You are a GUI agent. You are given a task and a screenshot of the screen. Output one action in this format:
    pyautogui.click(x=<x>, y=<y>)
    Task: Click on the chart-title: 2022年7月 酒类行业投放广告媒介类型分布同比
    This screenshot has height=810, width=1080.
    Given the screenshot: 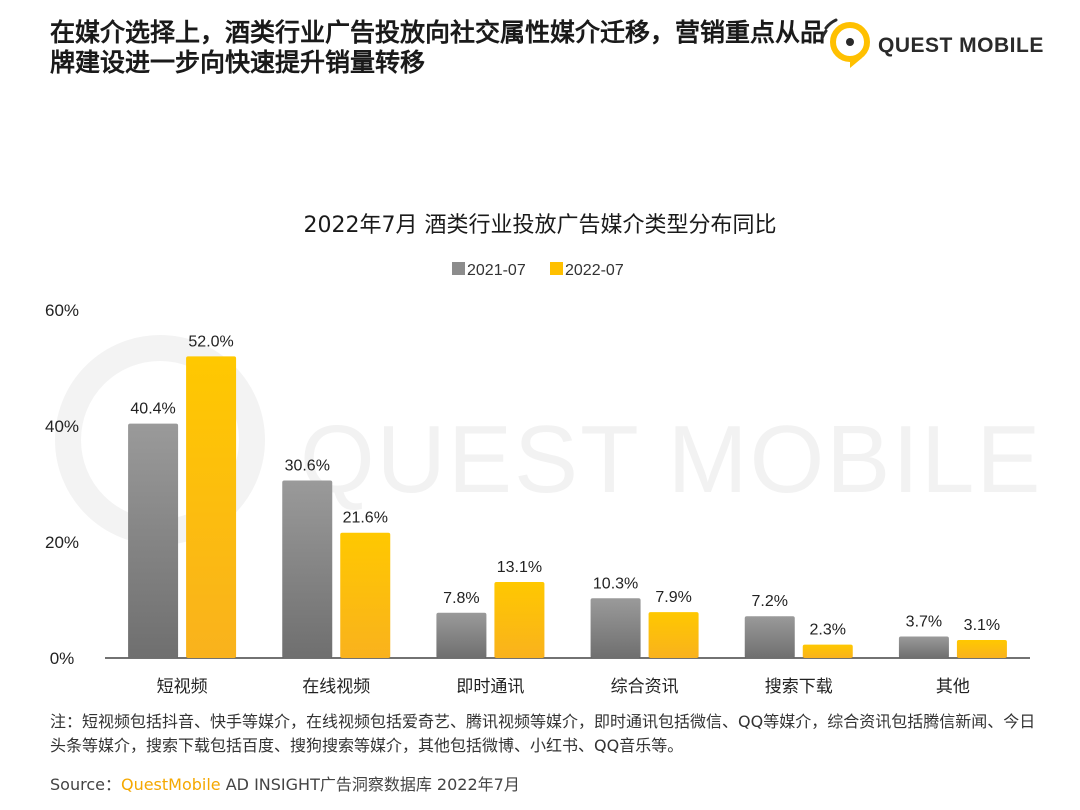 What is the action you would take?
    pyautogui.click(x=540, y=225)
    